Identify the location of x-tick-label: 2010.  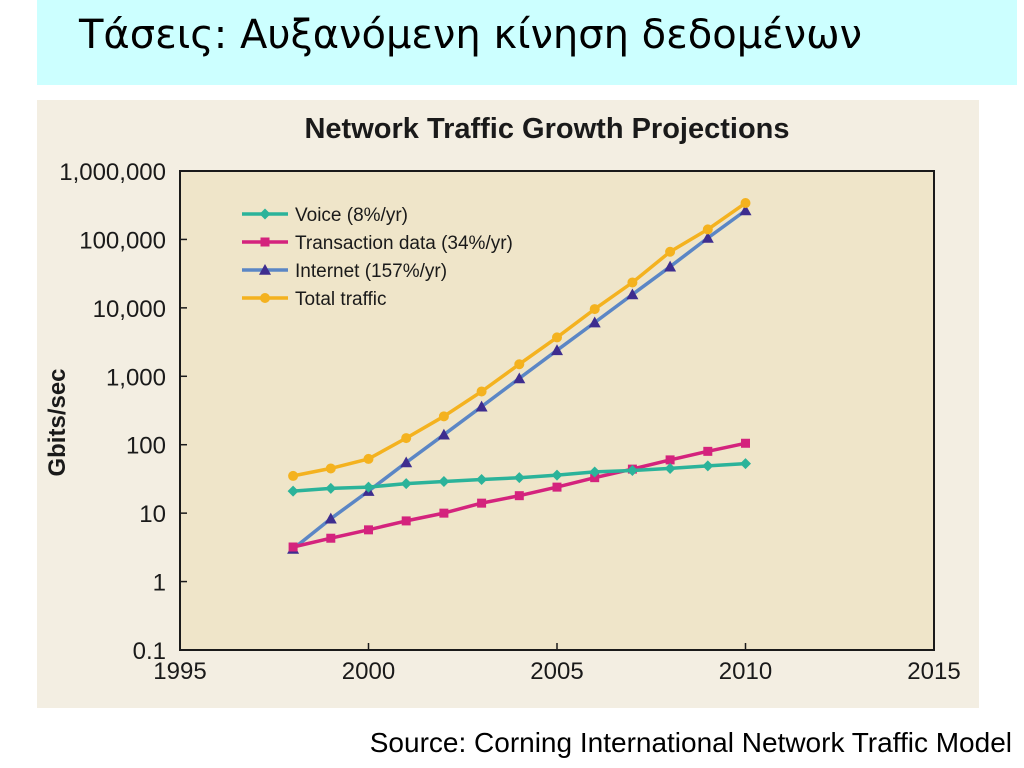
(745, 671).